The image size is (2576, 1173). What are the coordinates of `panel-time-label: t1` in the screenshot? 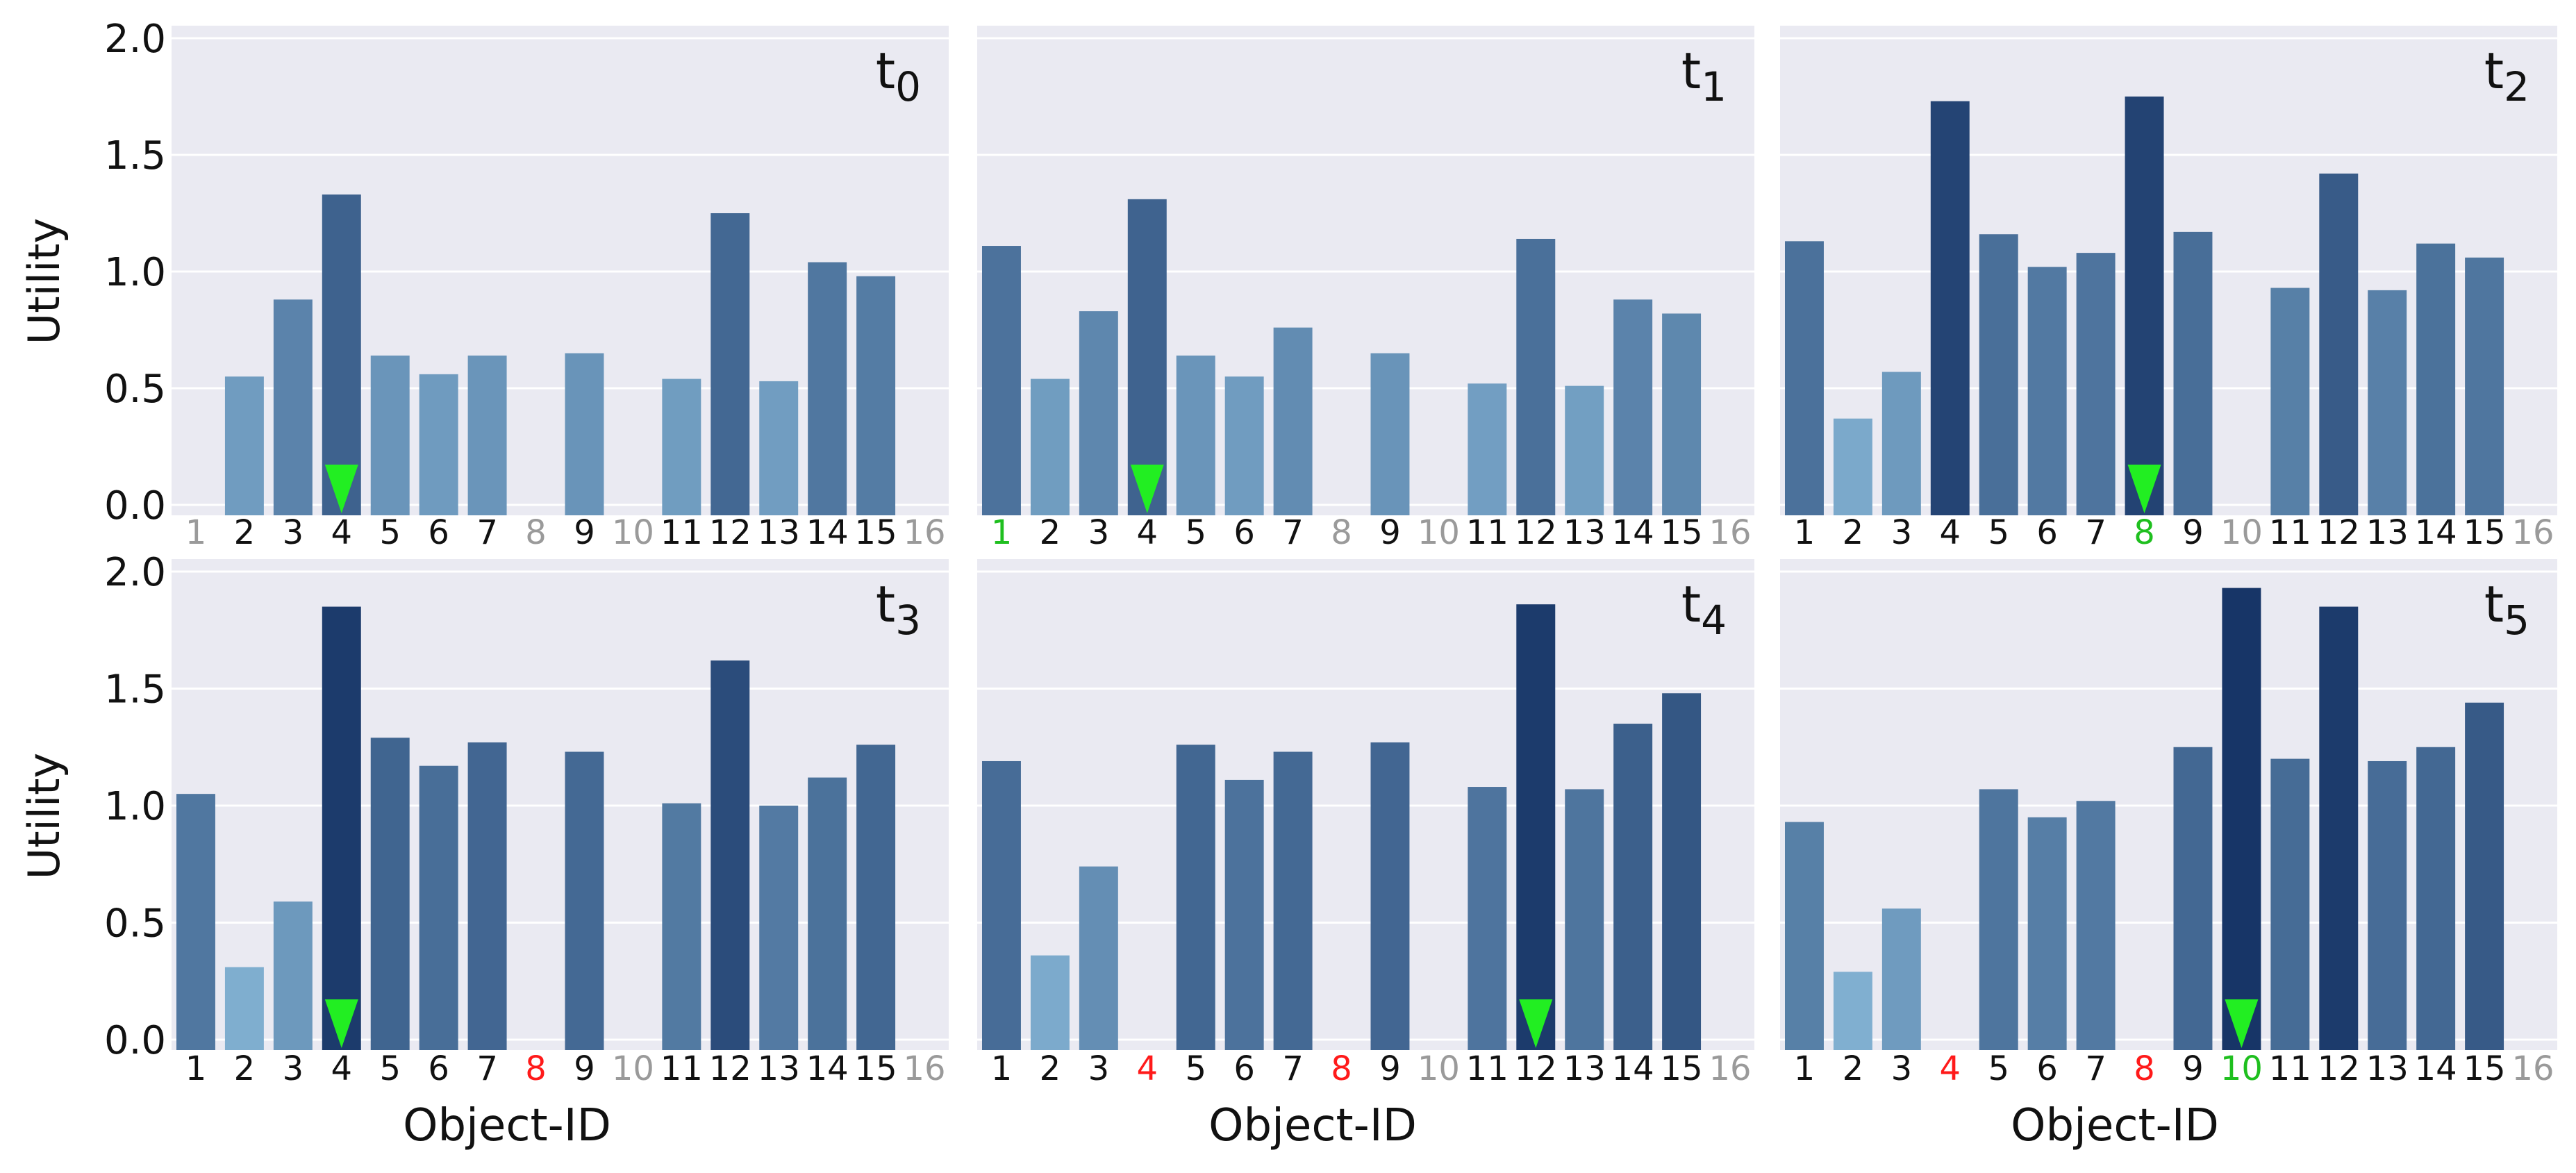 It's located at (1704, 76).